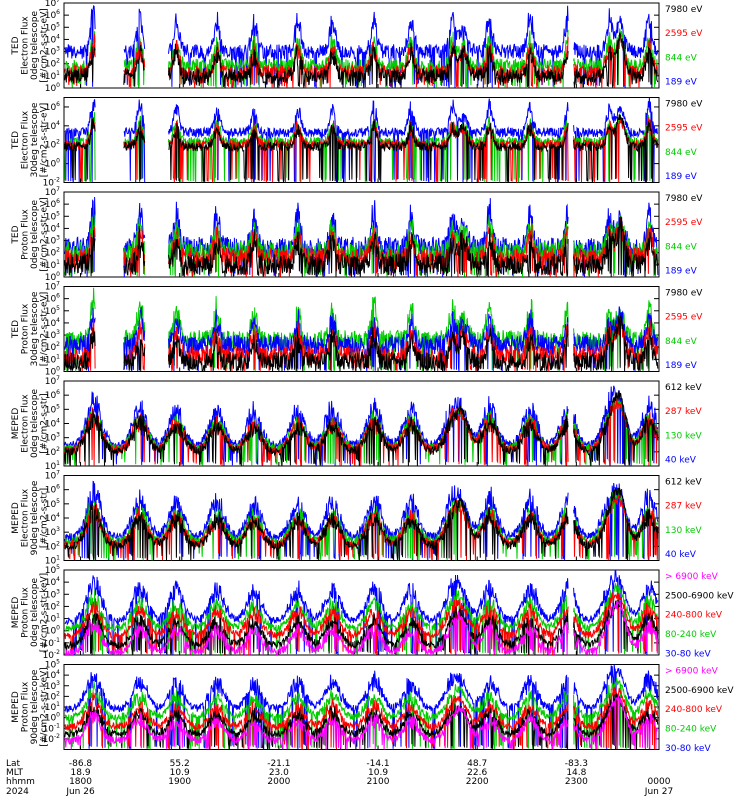  What do you see at coordinates (17, 792) in the screenshot?
I see `x-row-label: 2024` at bounding box center [17, 792].